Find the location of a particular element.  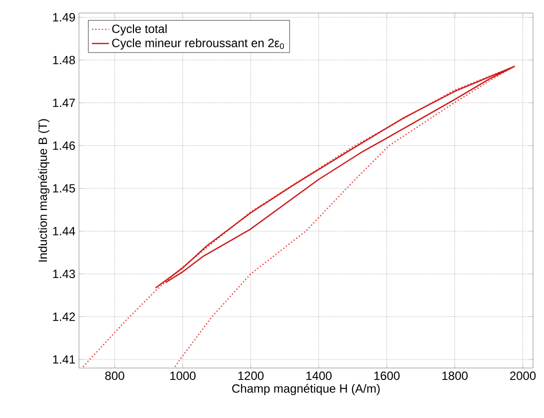

x-tick-label: 800 is located at coordinates (114, 376).